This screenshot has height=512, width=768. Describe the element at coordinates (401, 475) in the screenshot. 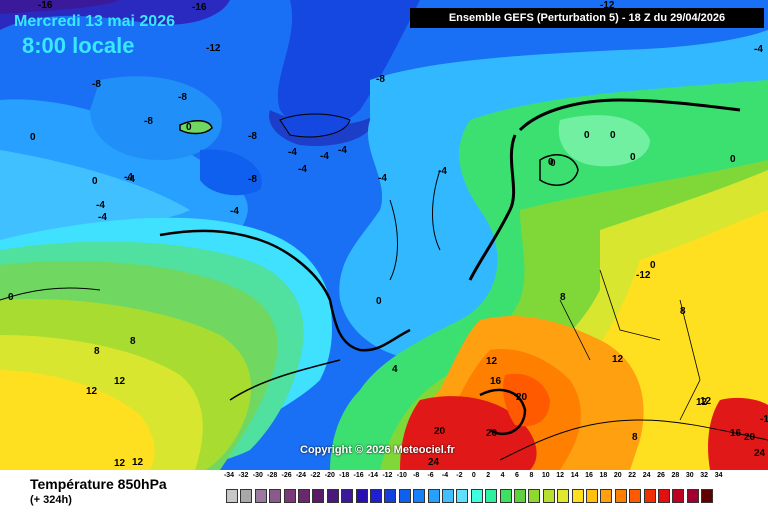

I see `legend-tick: -10` at that location.